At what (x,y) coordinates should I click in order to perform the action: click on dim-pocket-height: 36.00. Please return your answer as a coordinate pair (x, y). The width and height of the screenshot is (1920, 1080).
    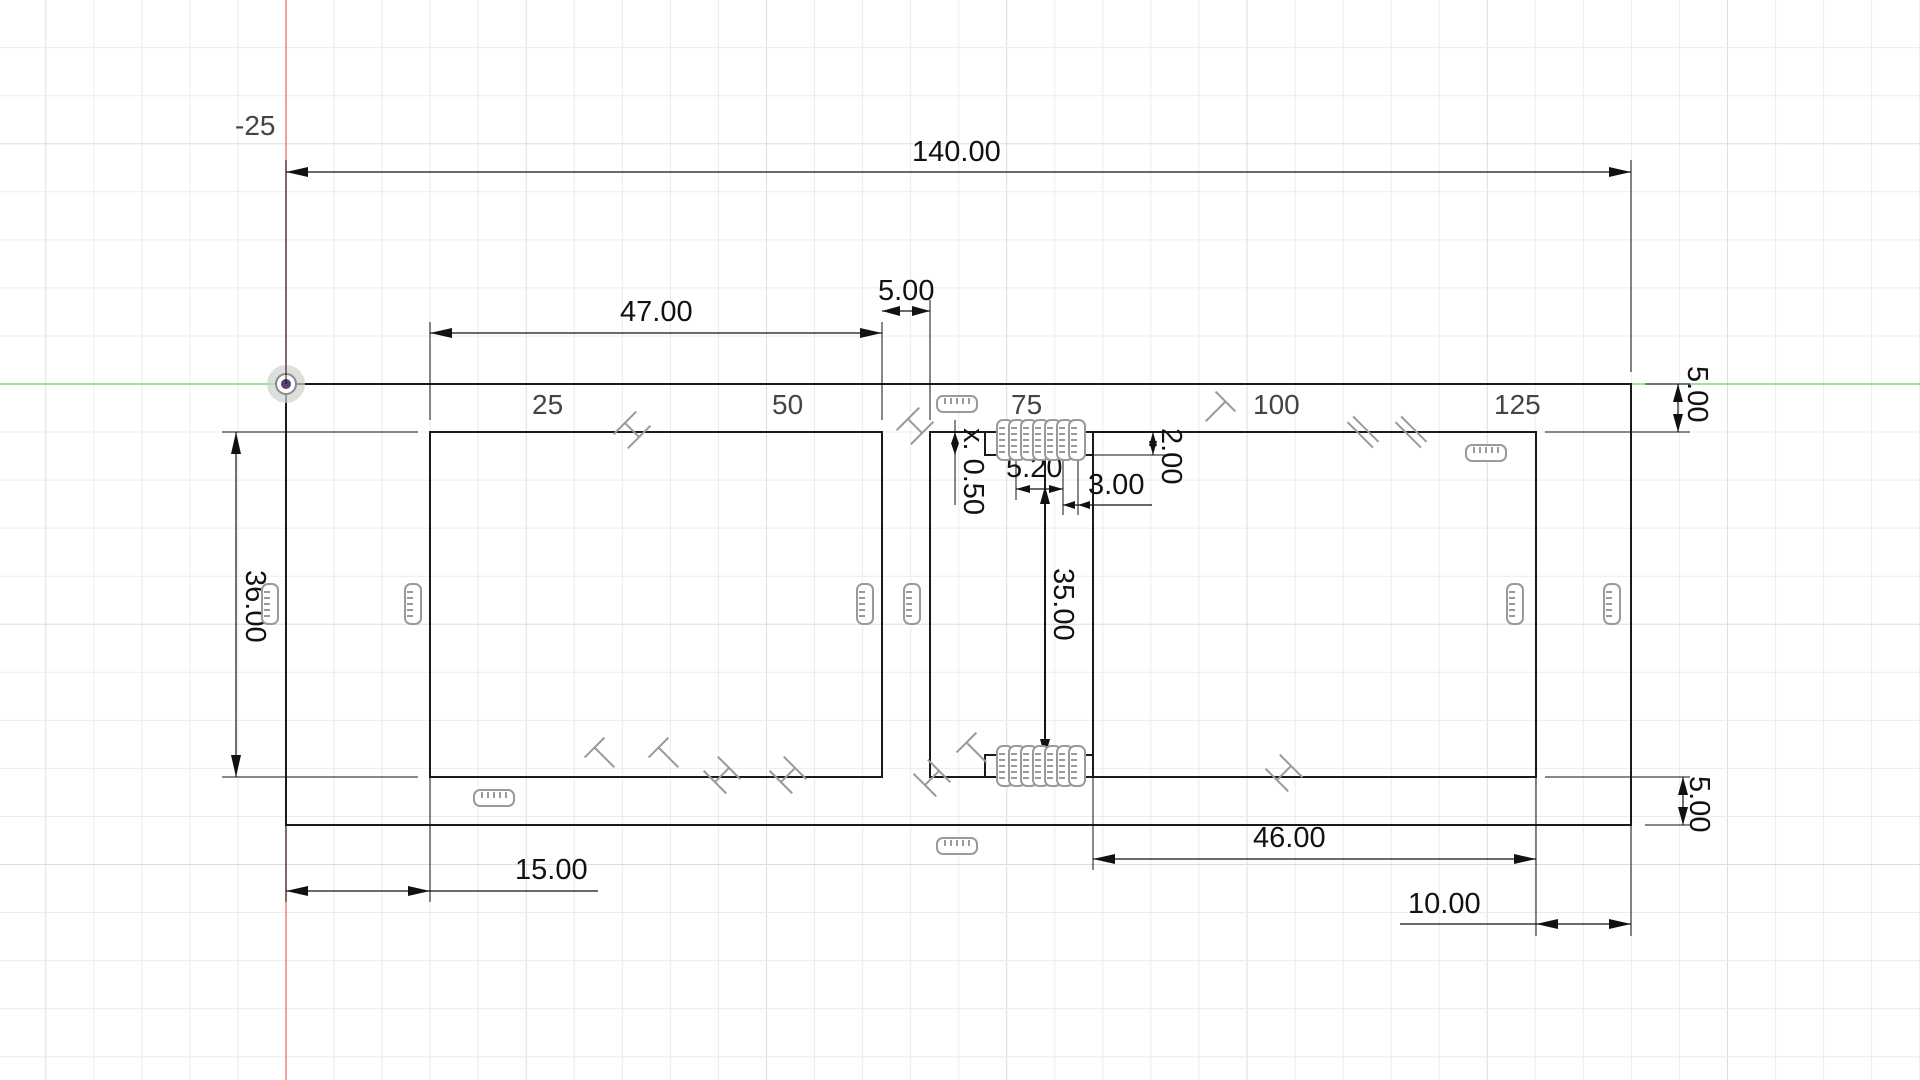
    Looking at the image, I should click on (320, 604).